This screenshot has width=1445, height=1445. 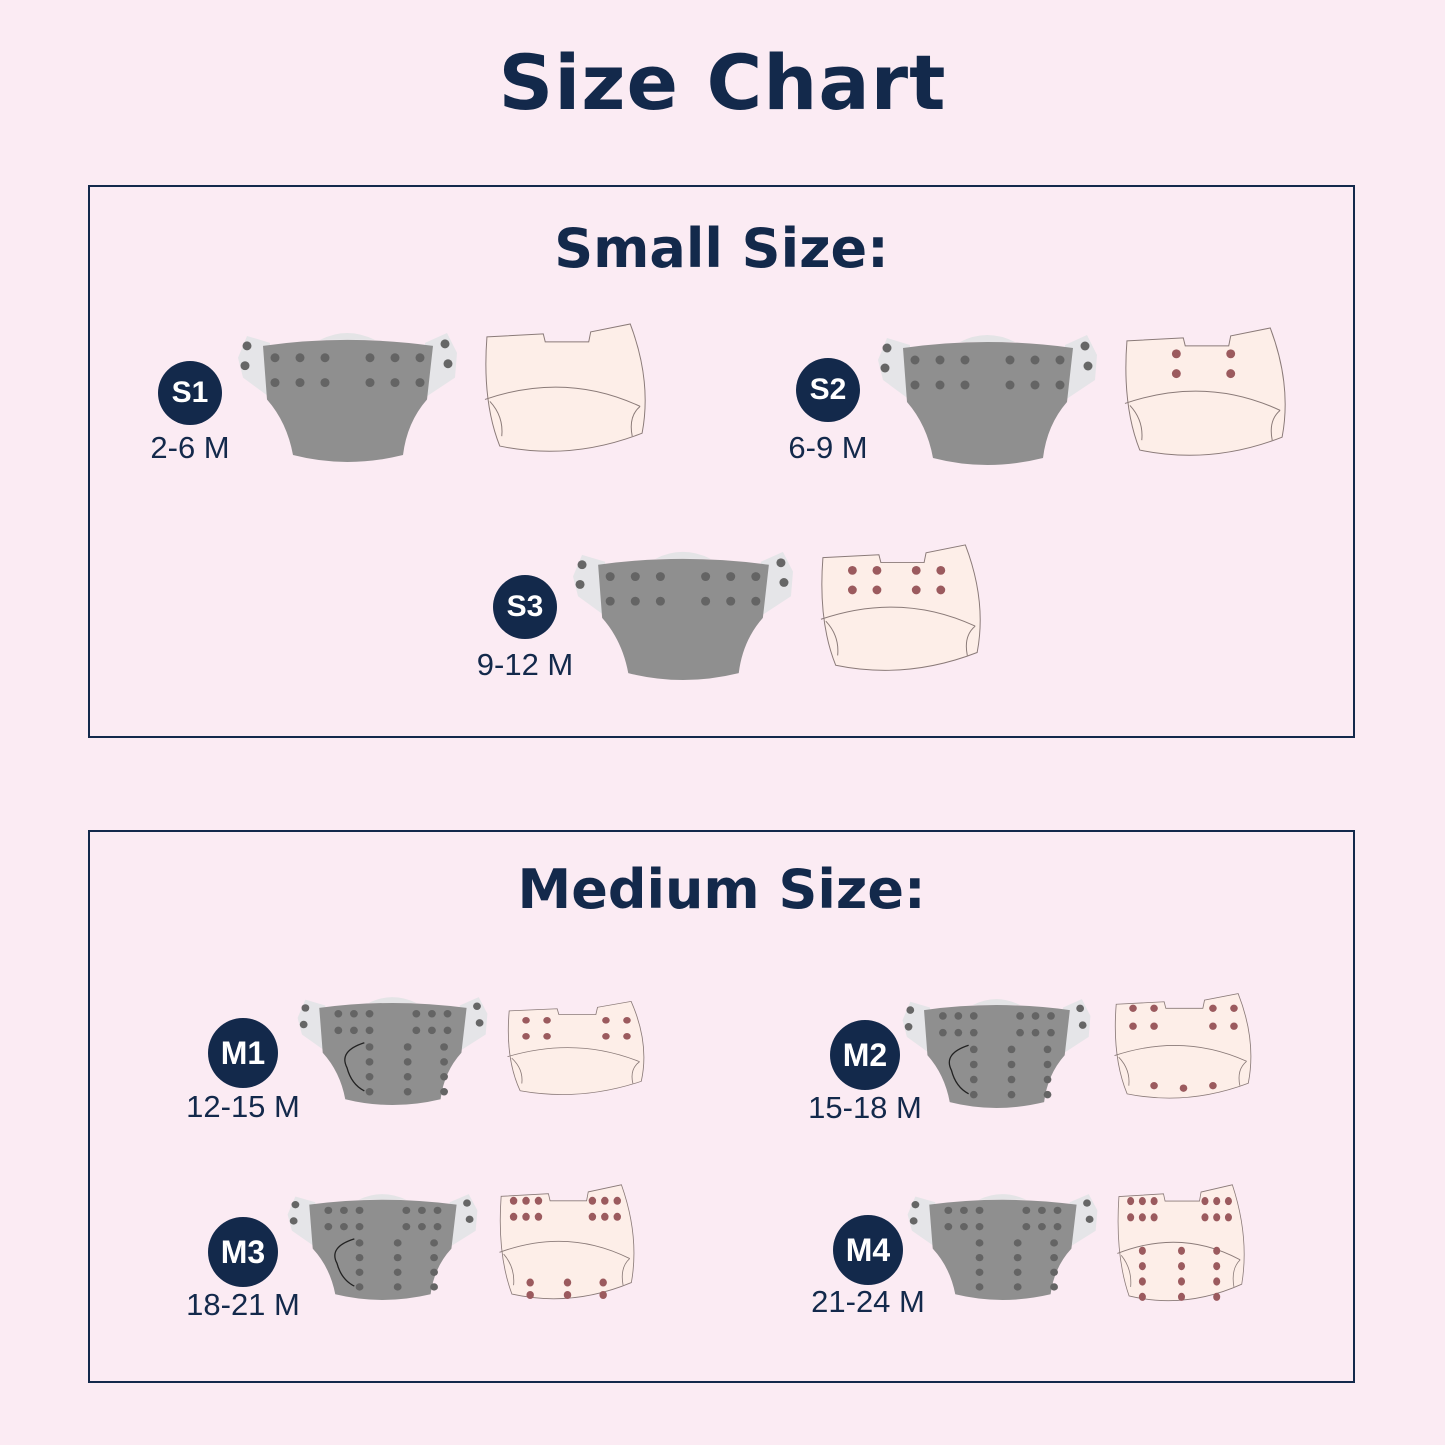 I want to click on page-title: Size Chart, so click(x=722, y=82).